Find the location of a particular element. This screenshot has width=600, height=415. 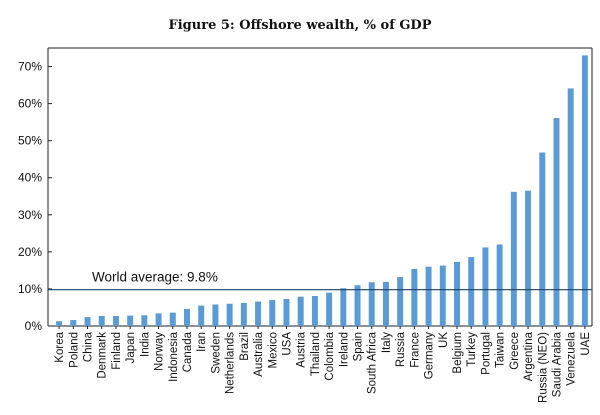

category-label: Greece is located at coordinates (515, 351).